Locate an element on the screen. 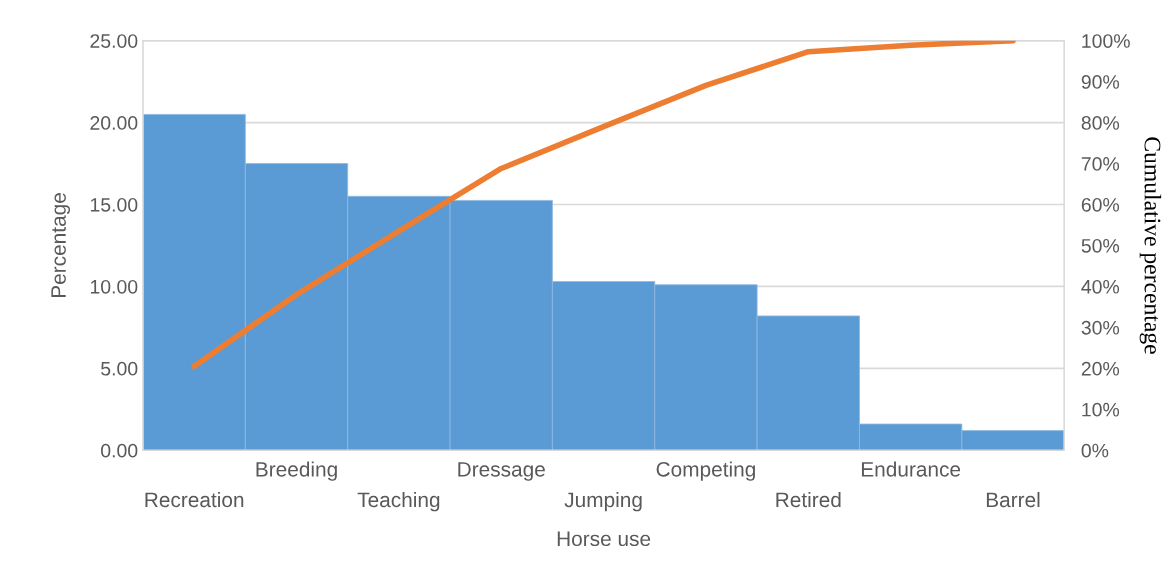 Image resolution: width=1172 pixels, height=581 pixels. y2-tick-label: 50% is located at coordinates (1100, 245).